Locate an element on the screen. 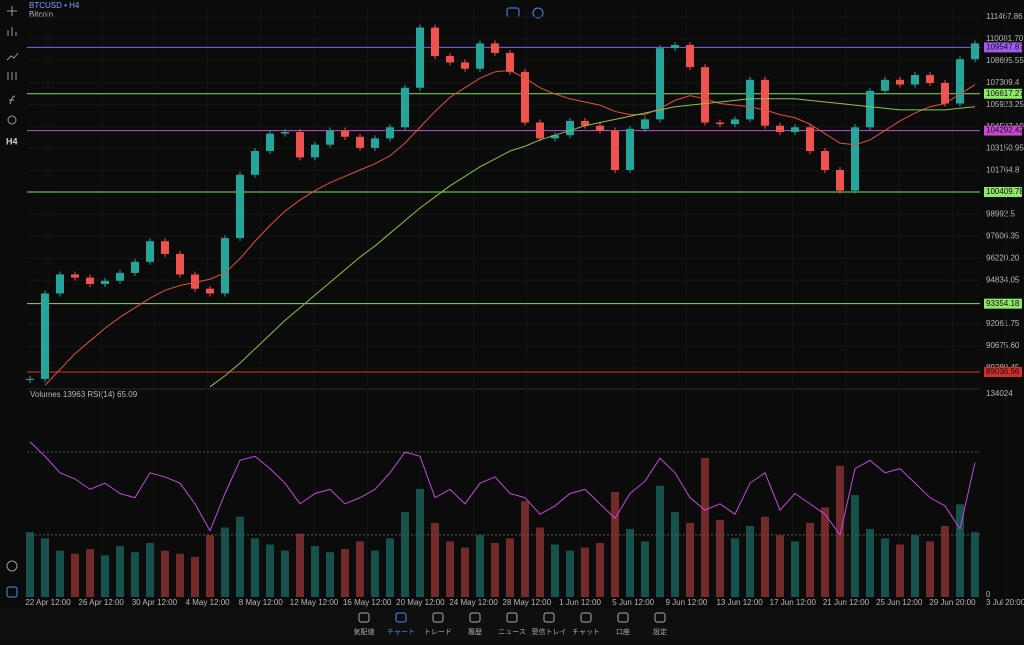 This screenshot has width=1024, height=645. date-label: 30 Apr 12:00 is located at coordinates (155, 602).